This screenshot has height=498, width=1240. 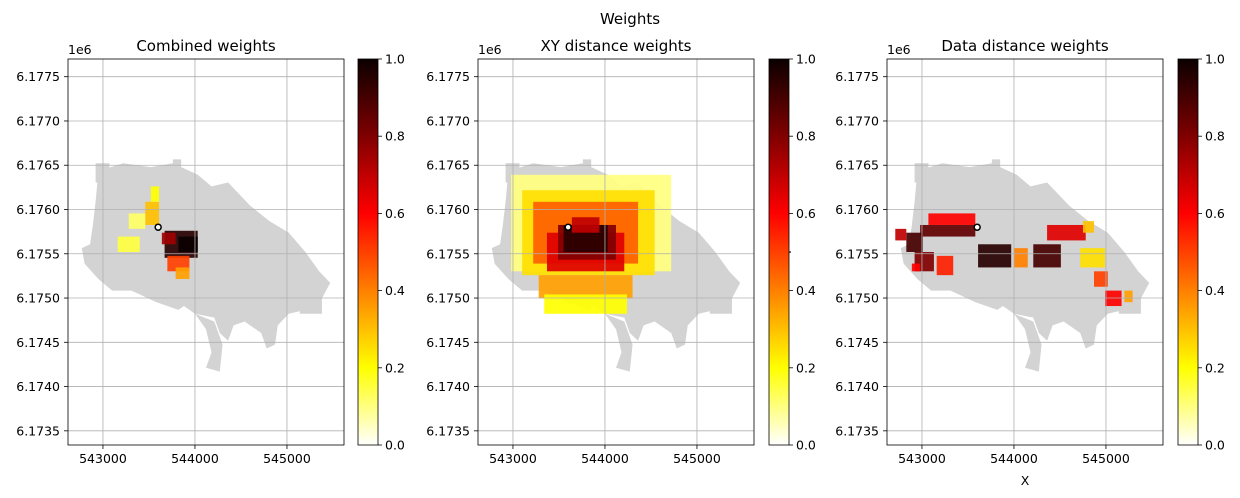 What do you see at coordinates (630, 19) in the screenshot?
I see `figure-suptitle: Weights` at bounding box center [630, 19].